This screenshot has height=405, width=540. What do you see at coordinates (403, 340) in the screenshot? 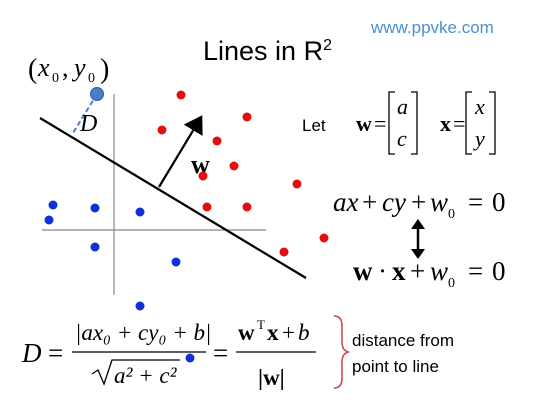
I see `note-line-1: distance from` at bounding box center [403, 340].